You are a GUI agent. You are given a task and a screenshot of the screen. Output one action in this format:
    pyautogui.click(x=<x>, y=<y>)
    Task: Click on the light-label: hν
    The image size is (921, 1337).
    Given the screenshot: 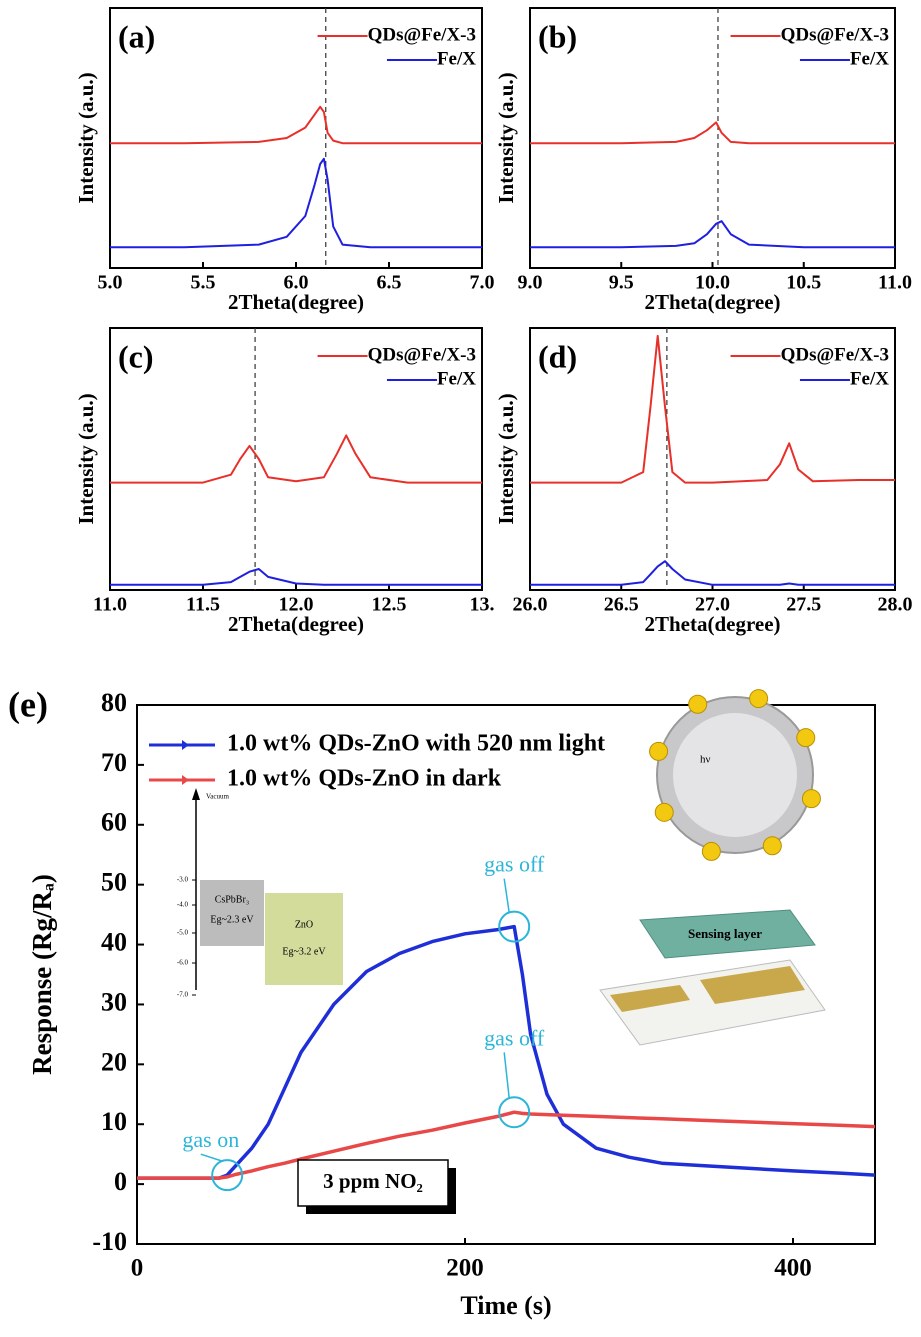 What is the action you would take?
    pyautogui.click(x=705, y=760)
    